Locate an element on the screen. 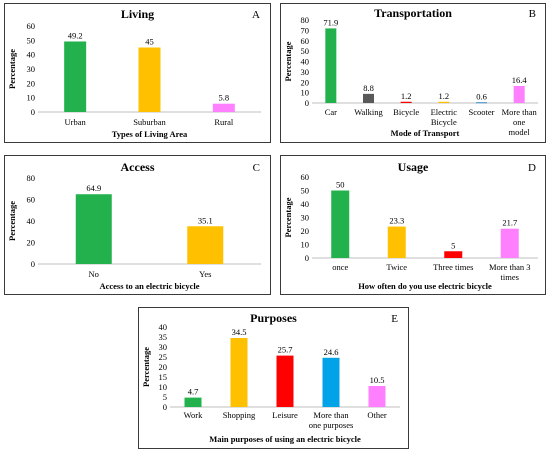 This screenshot has width=550, height=452. data-label: 35.1 is located at coordinates (205, 220).